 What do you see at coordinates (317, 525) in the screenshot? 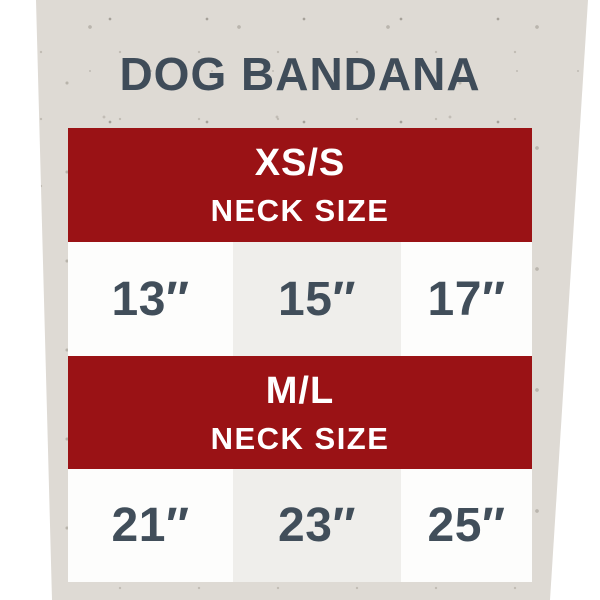
I see `neck-size-cell-23: 23″` at bounding box center [317, 525].